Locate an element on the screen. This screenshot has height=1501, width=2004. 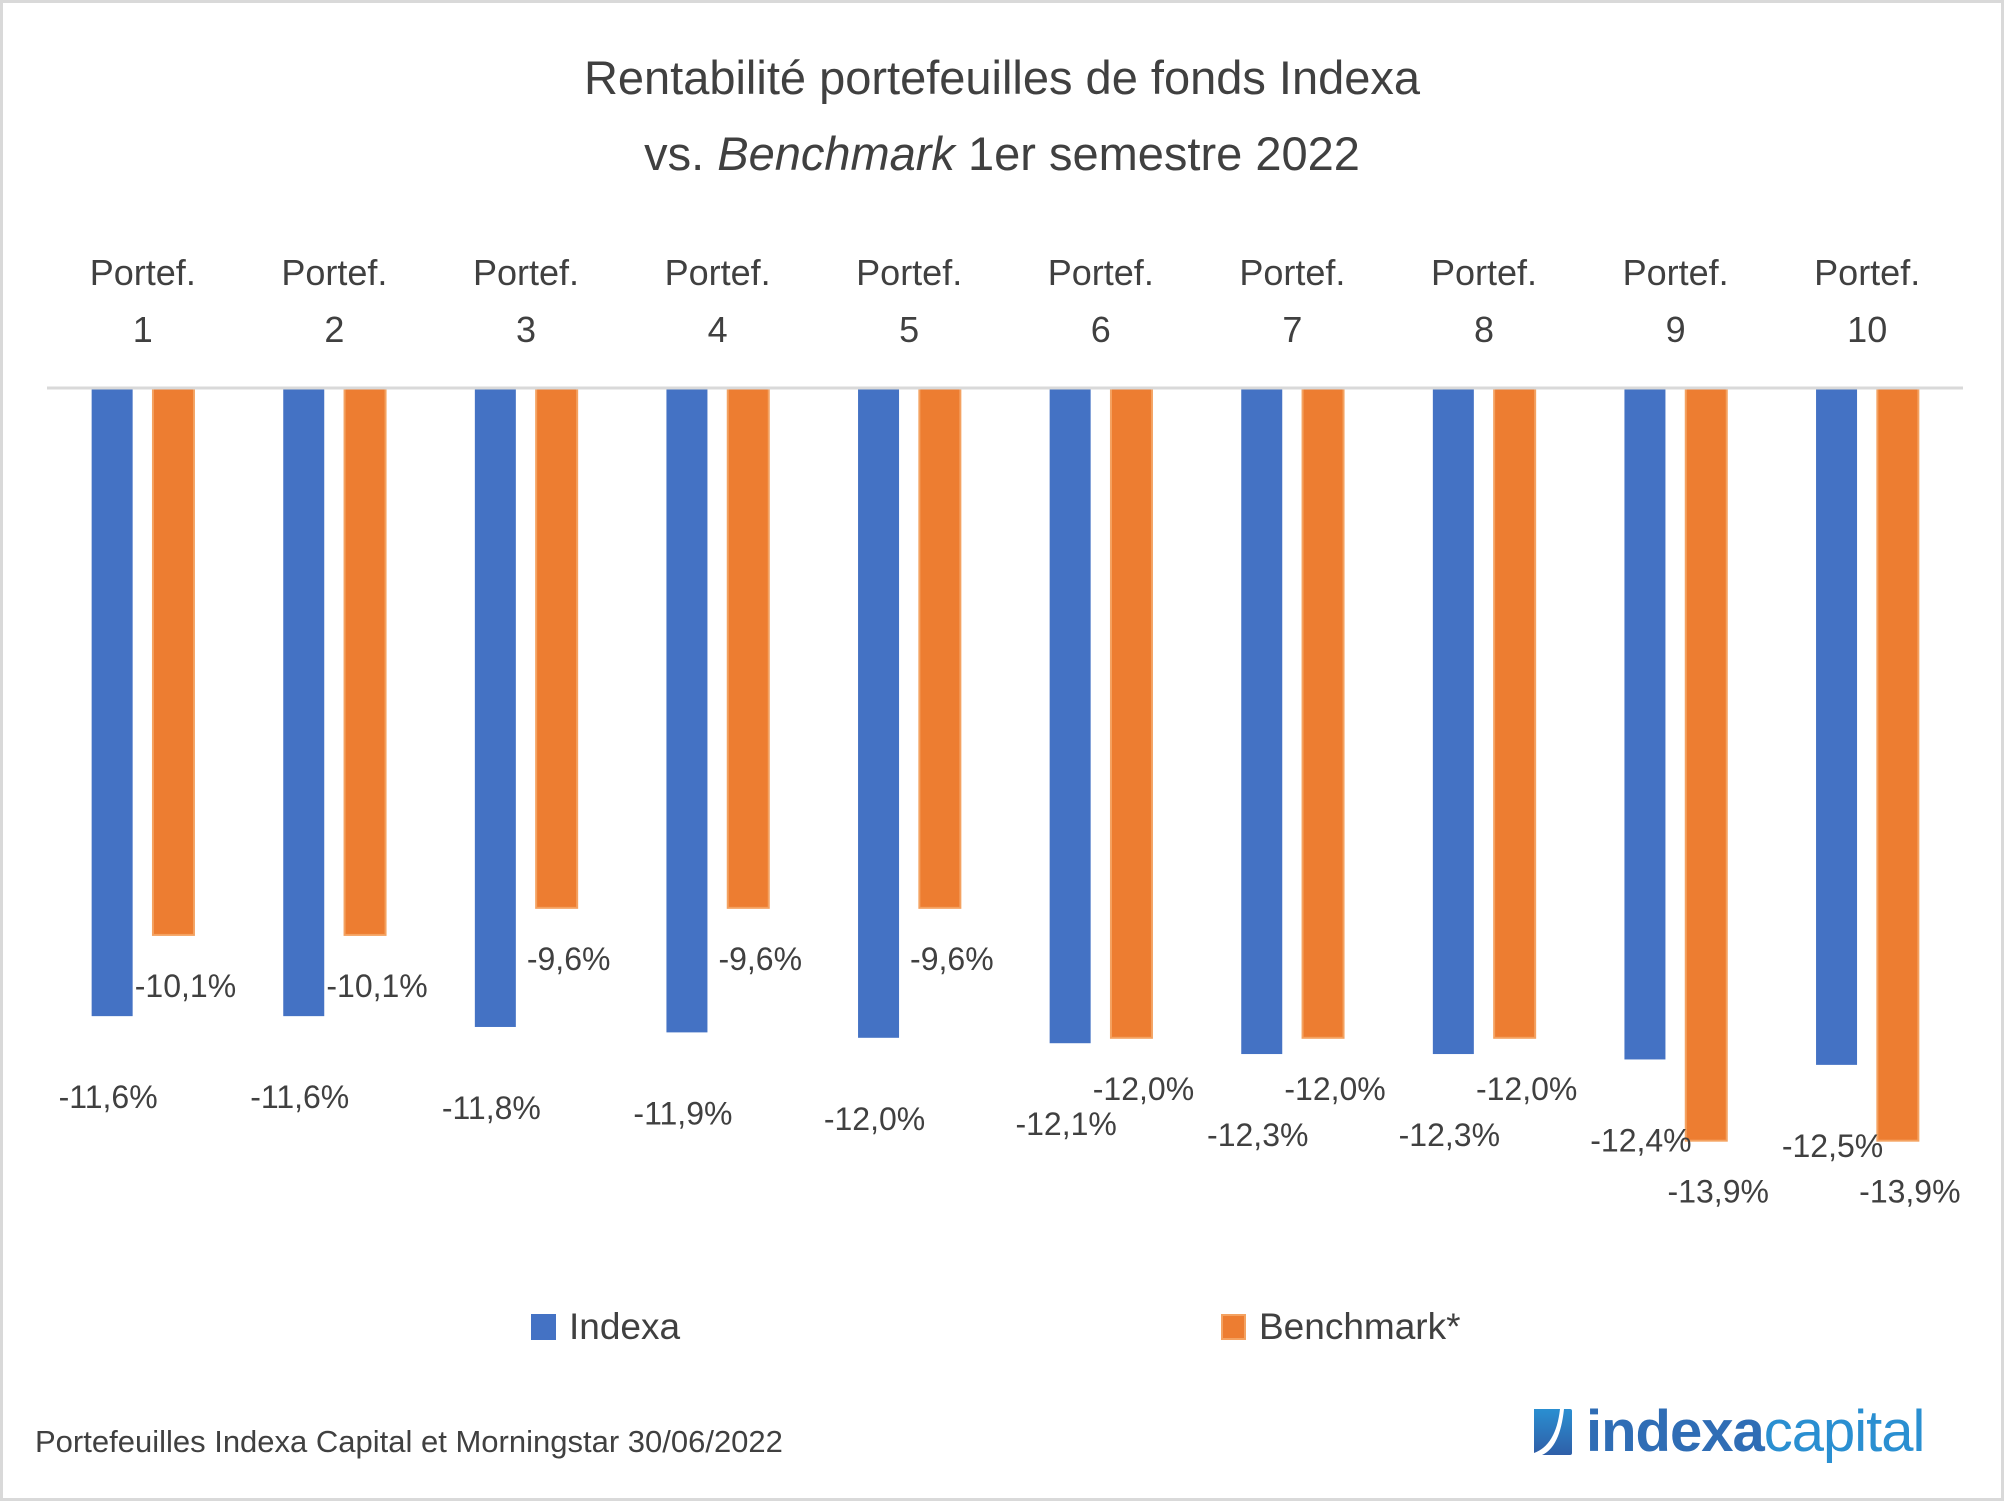
category-label: 2 is located at coordinates (334, 329).